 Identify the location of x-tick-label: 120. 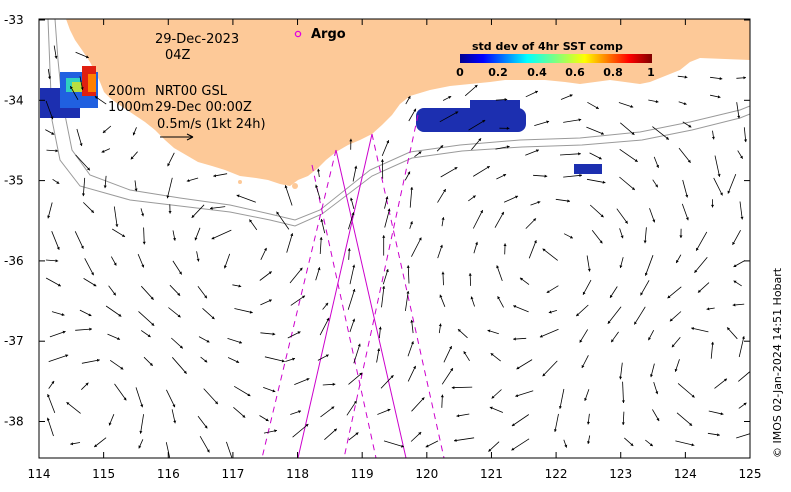
(426, 474).